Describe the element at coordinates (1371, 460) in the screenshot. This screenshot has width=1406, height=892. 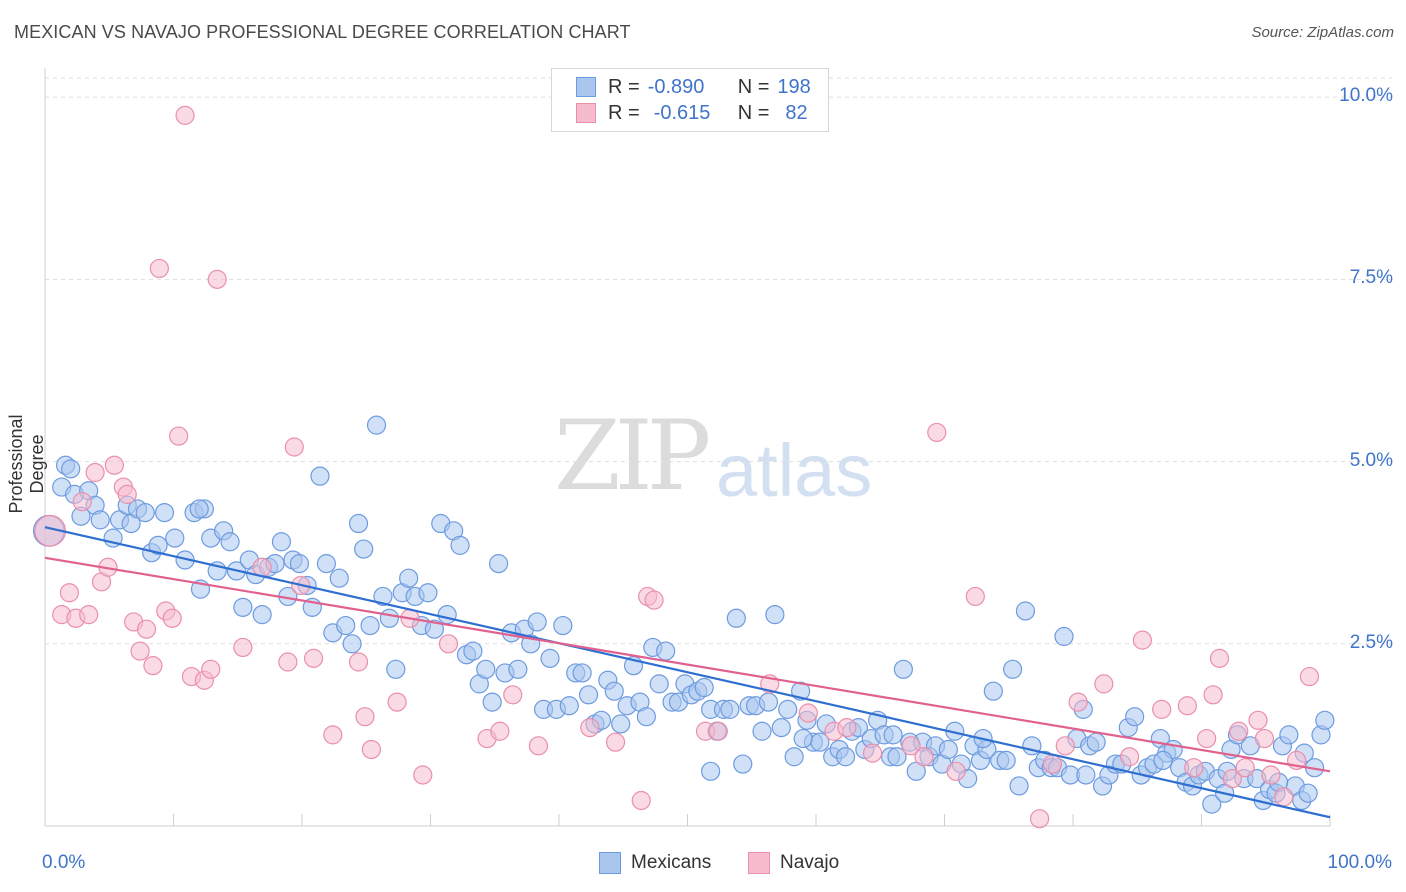
I see `y-tick-label-1: 5.0%` at that location.